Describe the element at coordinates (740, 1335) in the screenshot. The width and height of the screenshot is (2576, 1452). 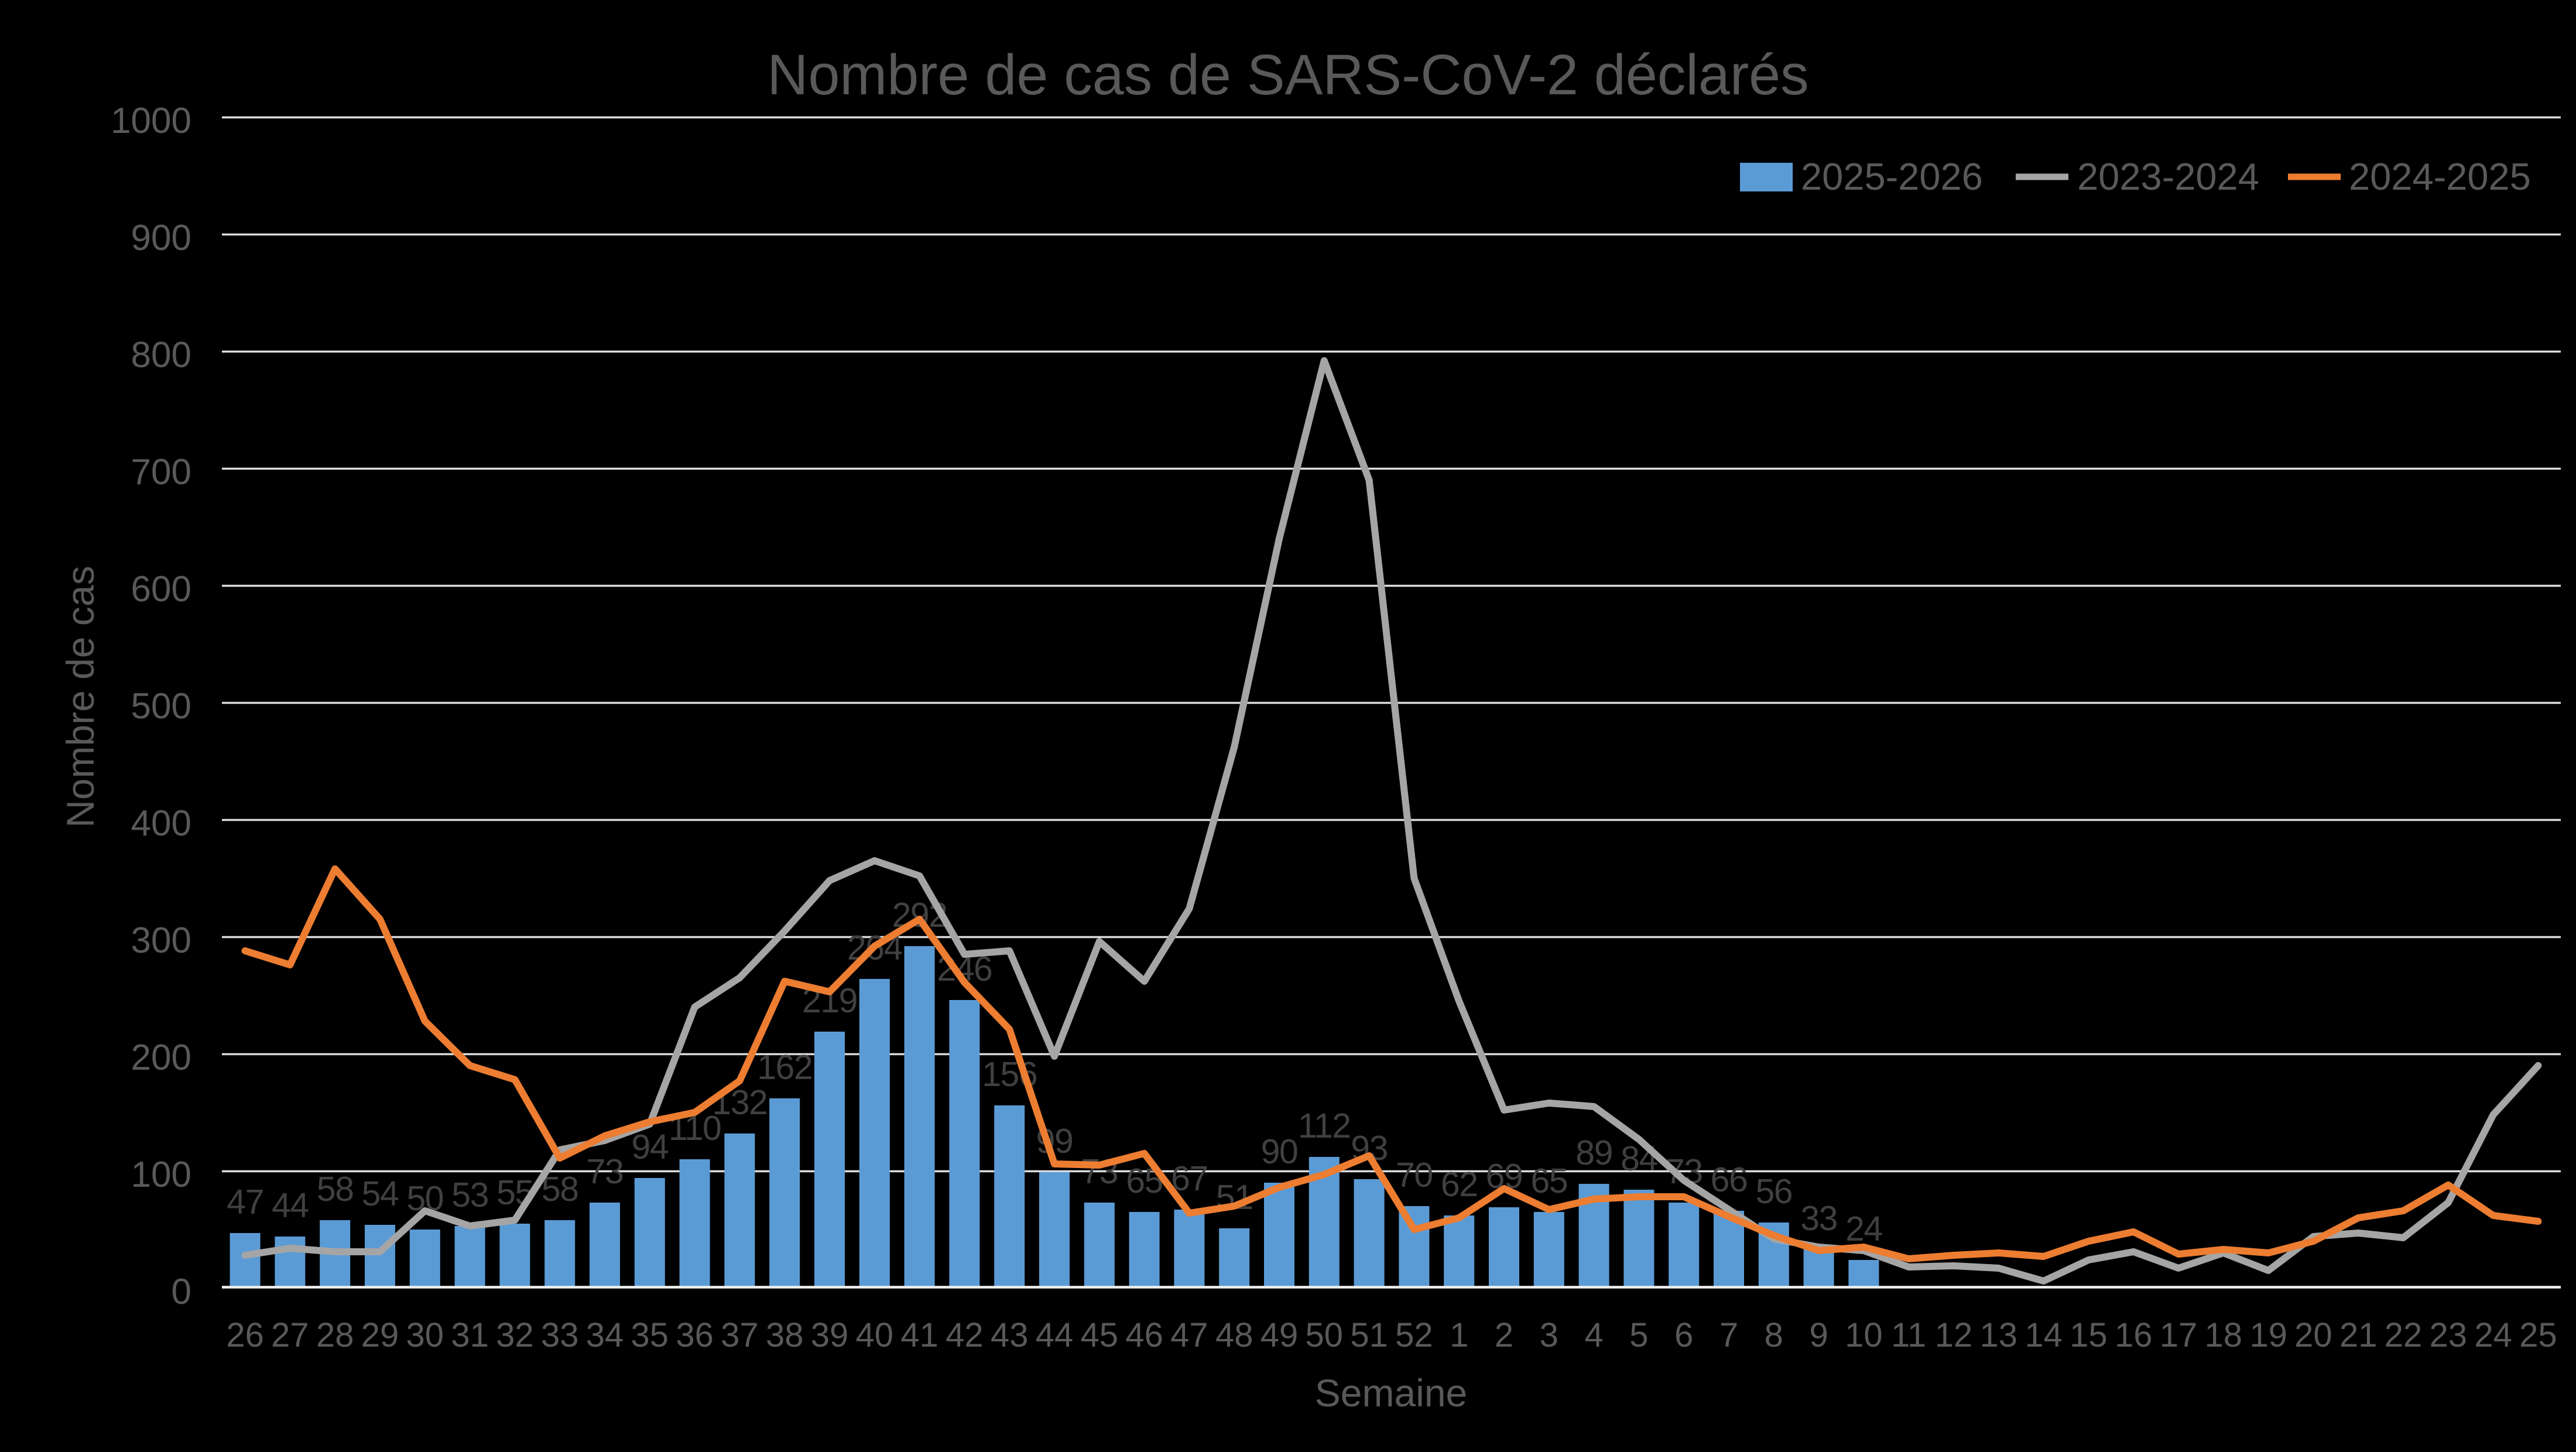
I see `svg-text: 37` at that location.